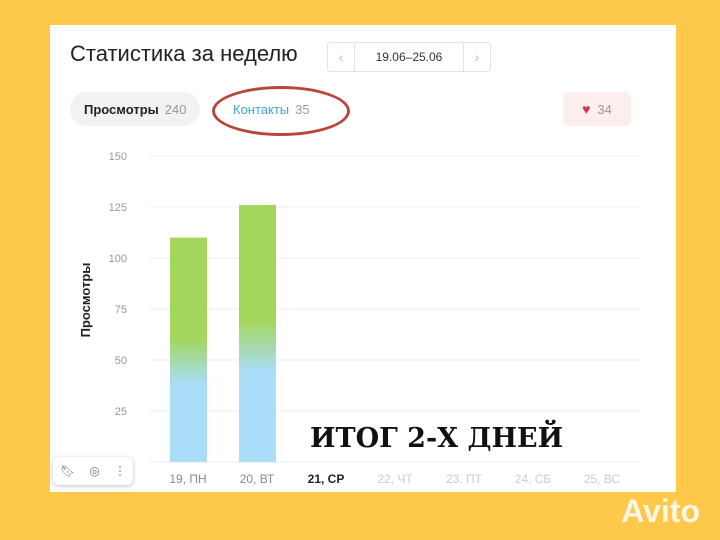  I want to click on camera-icon: ◎, so click(94, 471).